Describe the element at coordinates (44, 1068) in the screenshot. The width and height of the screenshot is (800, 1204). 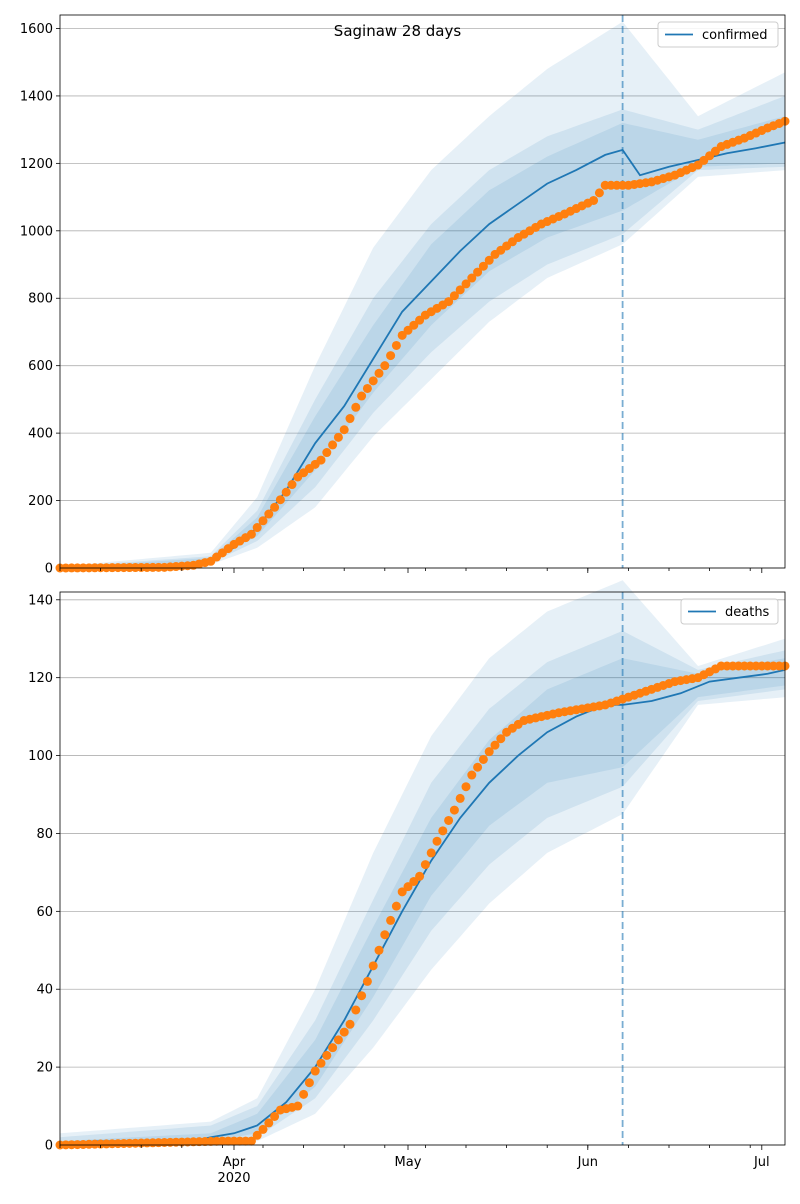
I see `y-tick-label: 20` at that location.